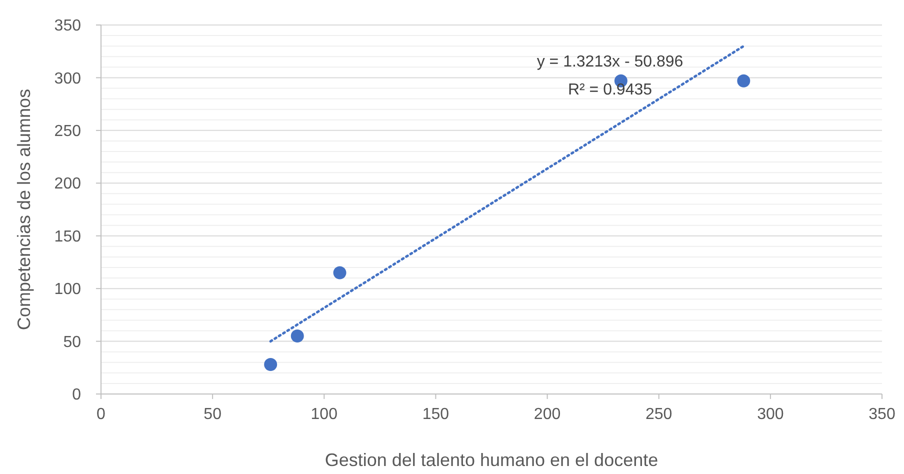 The height and width of the screenshot is (474, 904). I want to click on annotation: y = 1.3213x - 50.896, so click(610, 62).